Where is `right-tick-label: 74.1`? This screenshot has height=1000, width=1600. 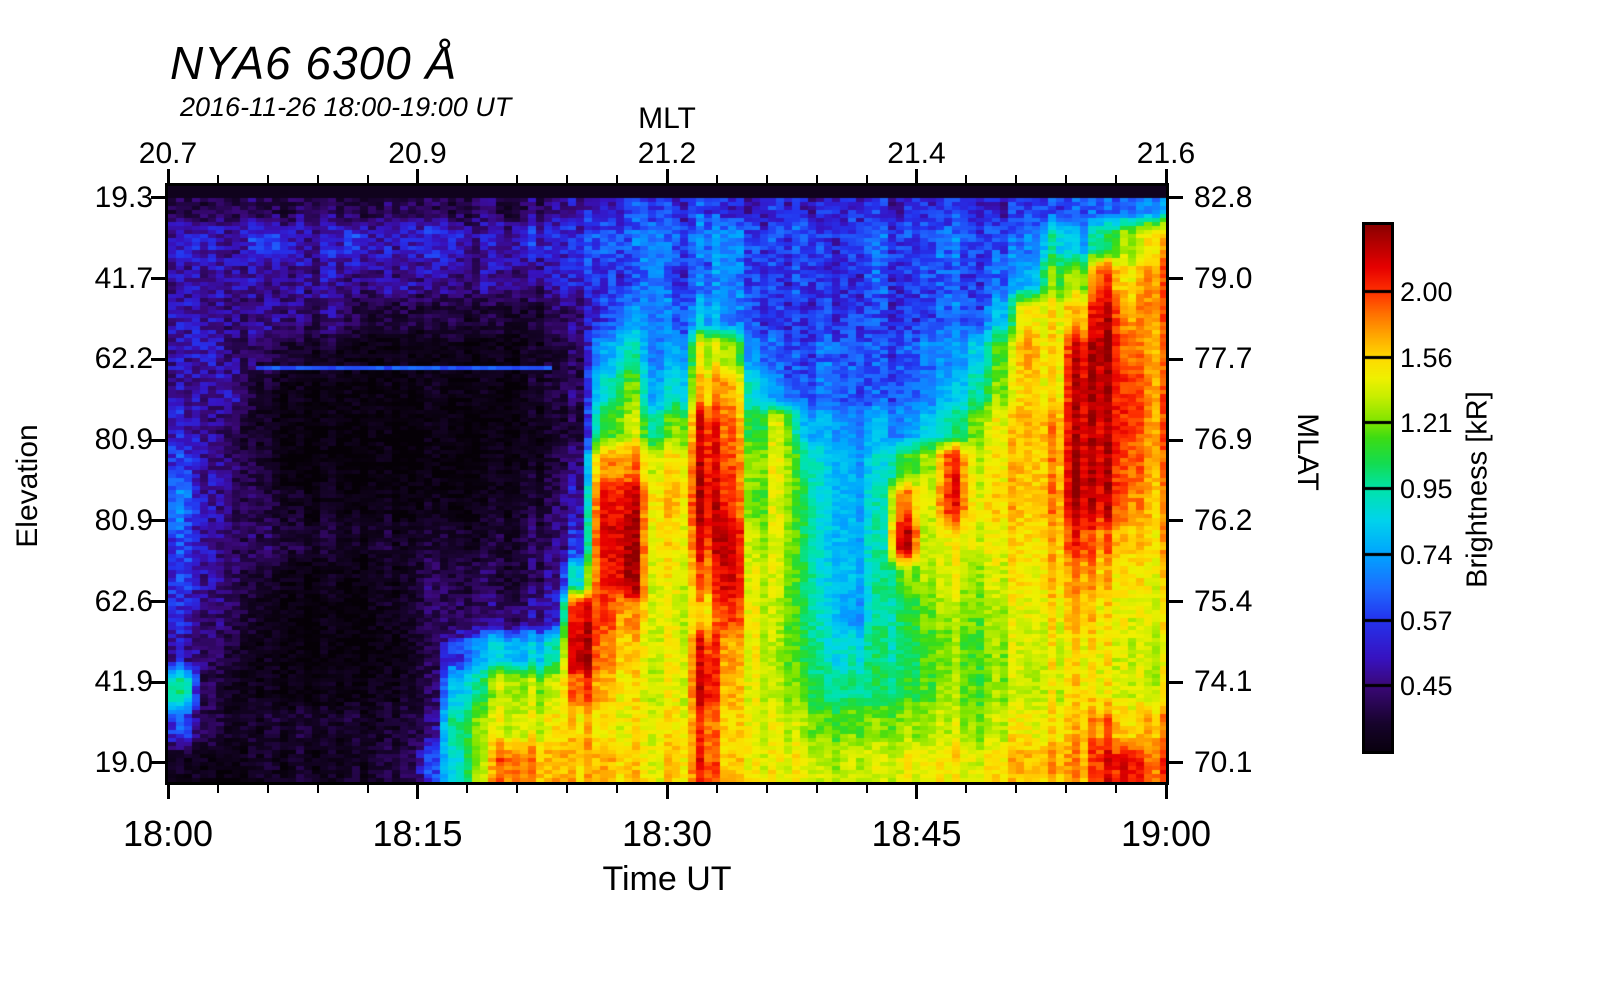 right-tick-label: 74.1 is located at coordinates (1223, 682).